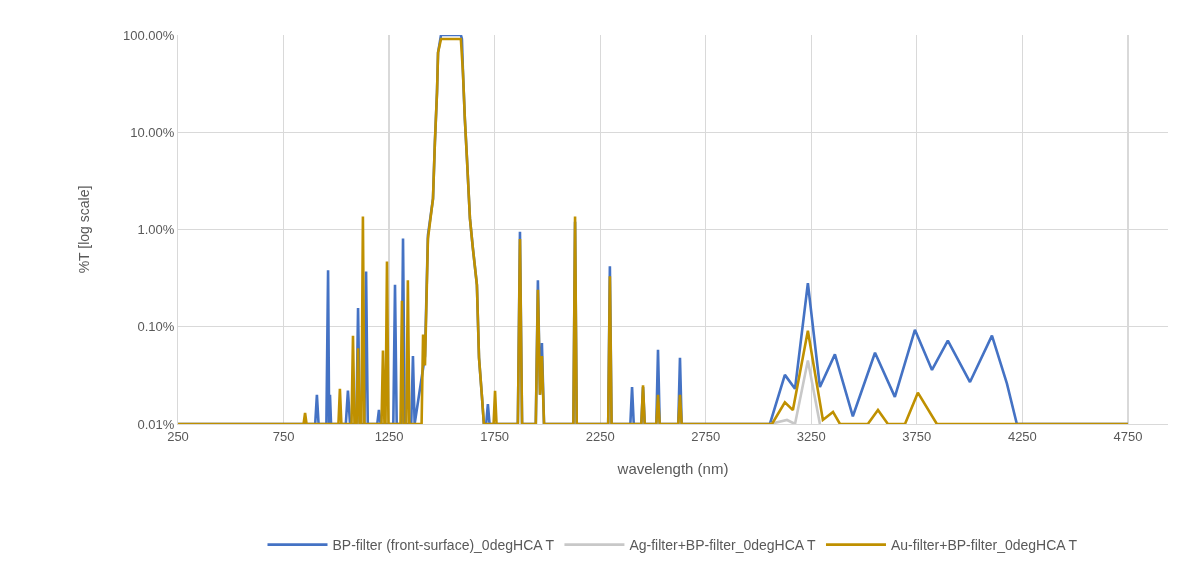 The height and width of the screenshot is (573, 1199). Describe the element at coordinates (149, 35) in the screenshot. I see `y-tick-label: 100.00%` at that location.